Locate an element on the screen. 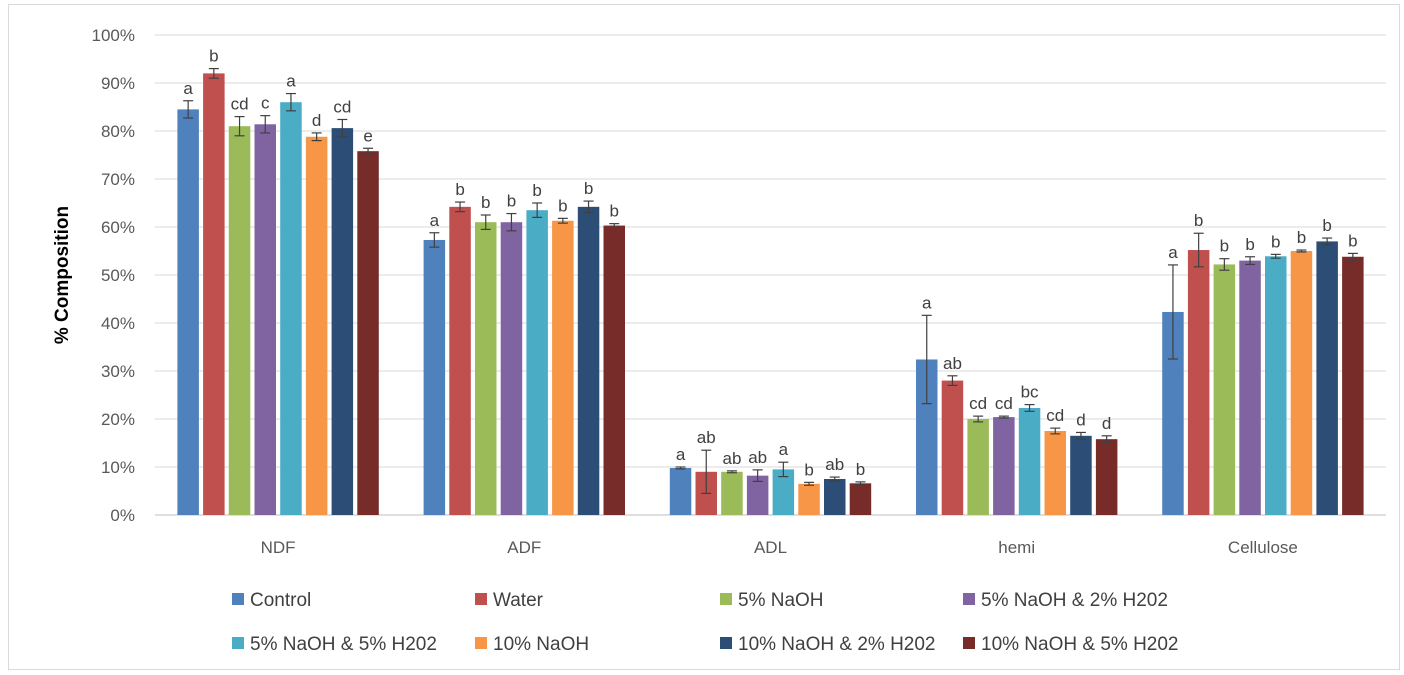 This screenshot has width=1404, height=675. x-tick-label: hemi is located at coordinates (1016, 547).